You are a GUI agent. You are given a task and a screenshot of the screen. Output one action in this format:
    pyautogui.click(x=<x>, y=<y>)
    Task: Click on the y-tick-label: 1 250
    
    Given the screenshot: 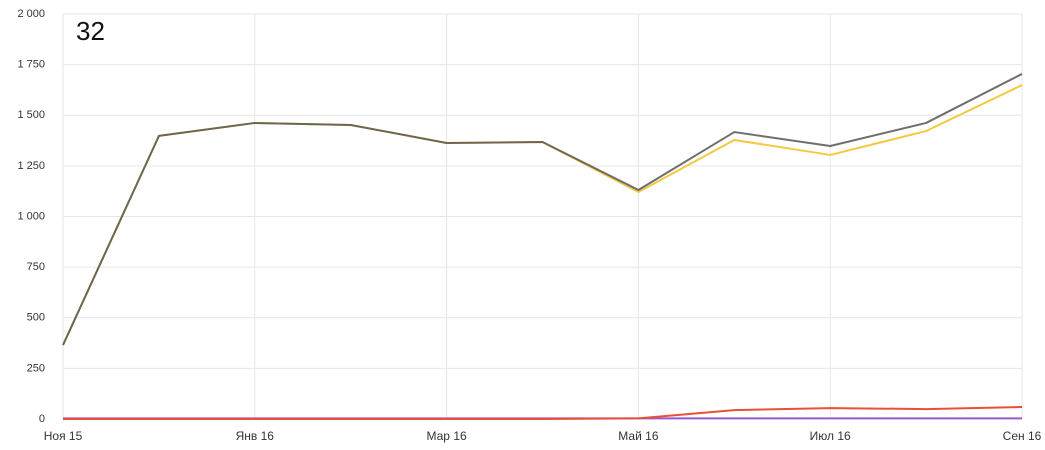 What is the action you would take?
    pyautogui.click(x=31, y=166)
    